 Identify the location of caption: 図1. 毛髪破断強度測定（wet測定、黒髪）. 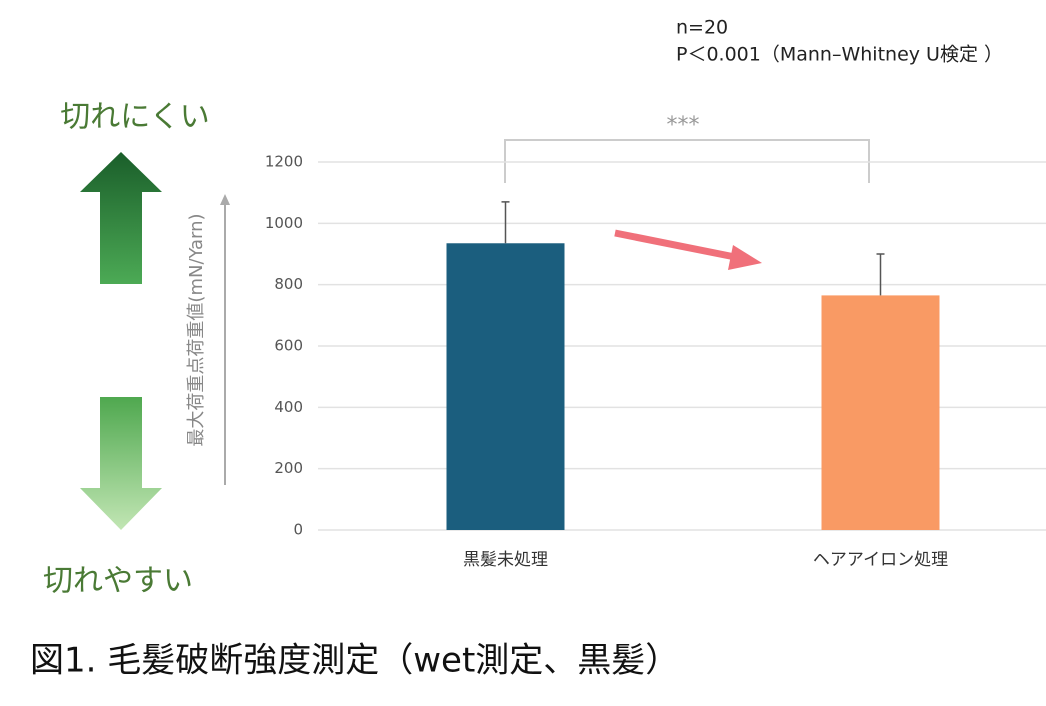
(354, 661).